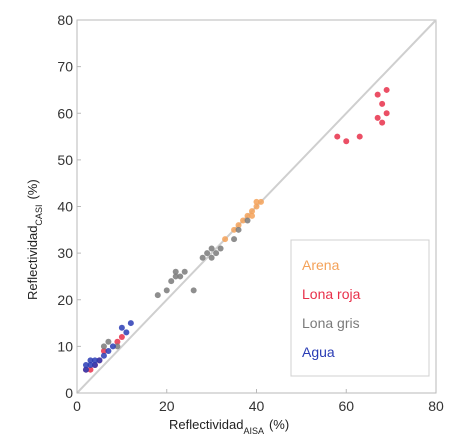 This screenshot has height=439, width=454. What do you see at coordinates (65, 113) in the screenshot?
I see `y-tick-label: 60` at bounding box center [65, 113].